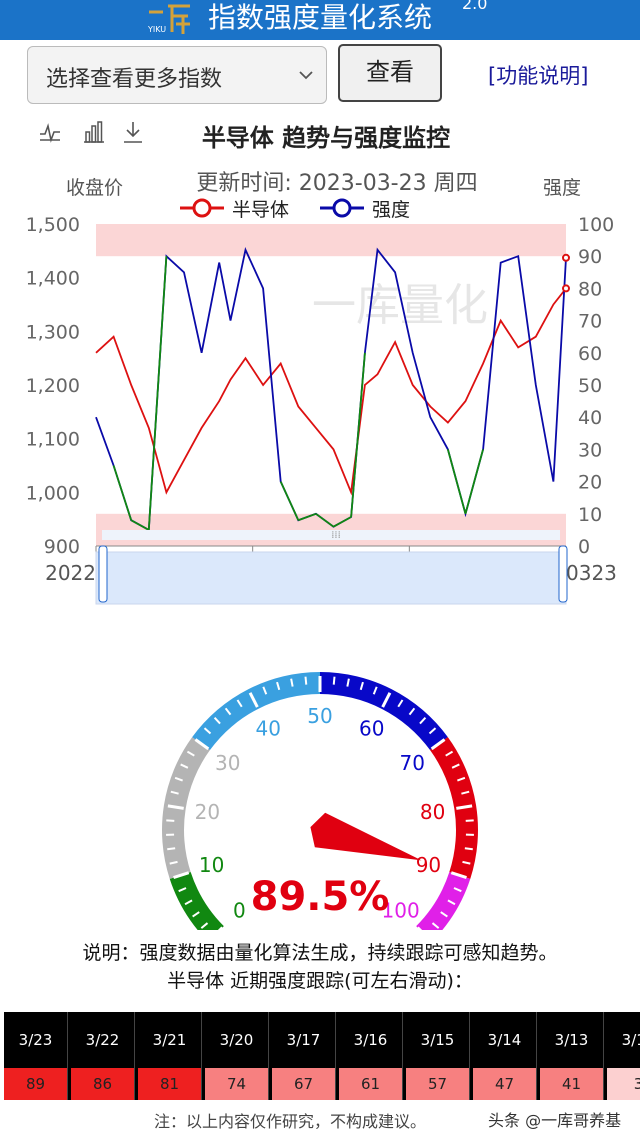  I want to click on right-axis-label: 强度, so click(562, 188).